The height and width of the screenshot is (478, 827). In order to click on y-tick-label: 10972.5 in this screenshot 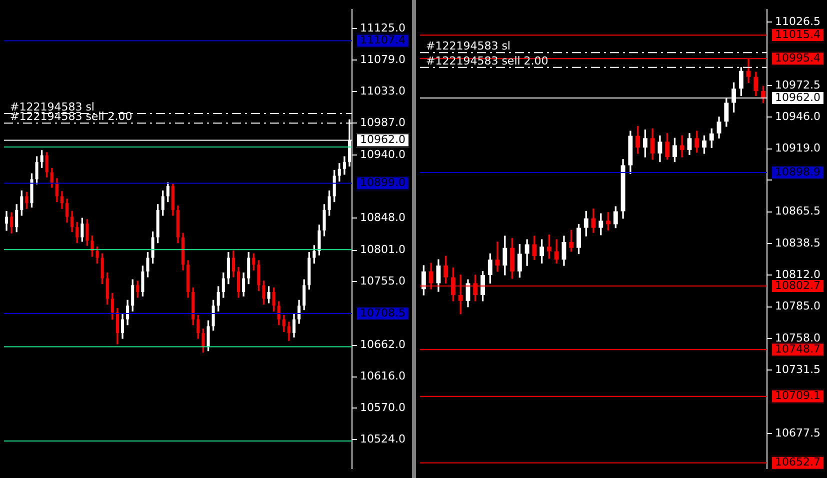, I will do `click(797, 85)`.